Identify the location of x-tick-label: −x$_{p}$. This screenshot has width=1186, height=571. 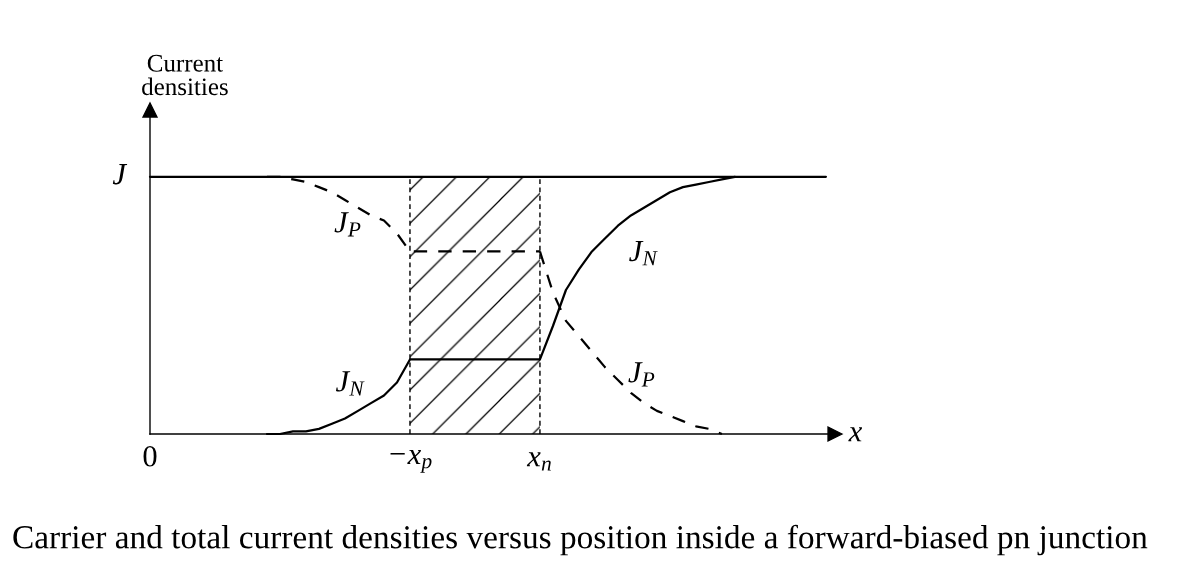
(411, 461).